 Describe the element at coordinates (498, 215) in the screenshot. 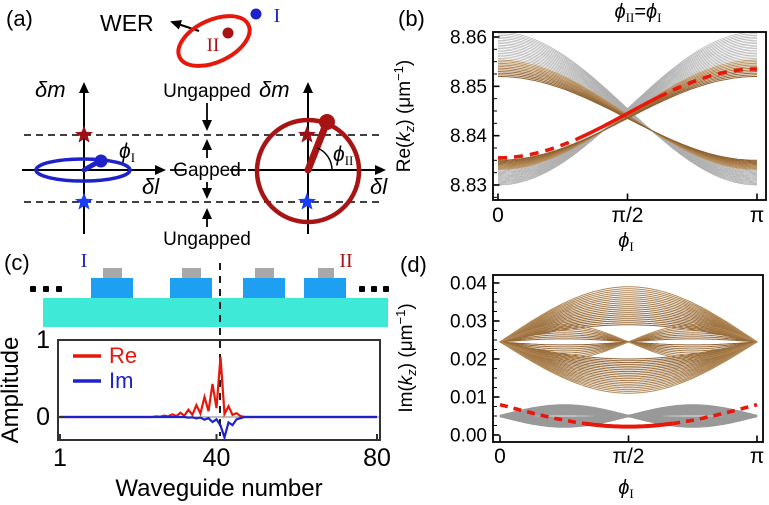

I see `x-tick-label: 0` at that location.